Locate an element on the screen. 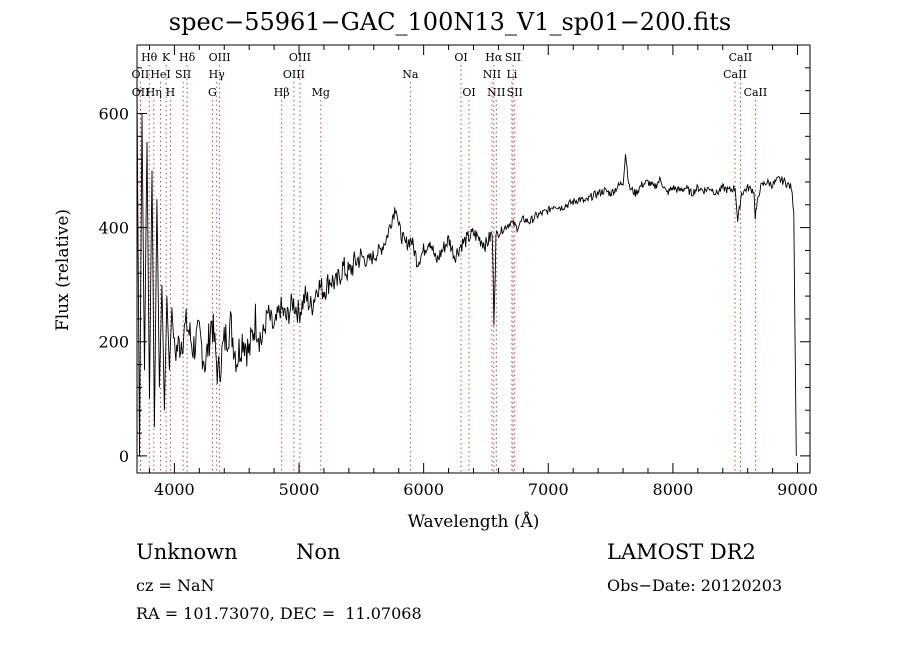 The width and height of the screenshot is (900, 650). object-subclass: Non is located at coordinates (318, 552).